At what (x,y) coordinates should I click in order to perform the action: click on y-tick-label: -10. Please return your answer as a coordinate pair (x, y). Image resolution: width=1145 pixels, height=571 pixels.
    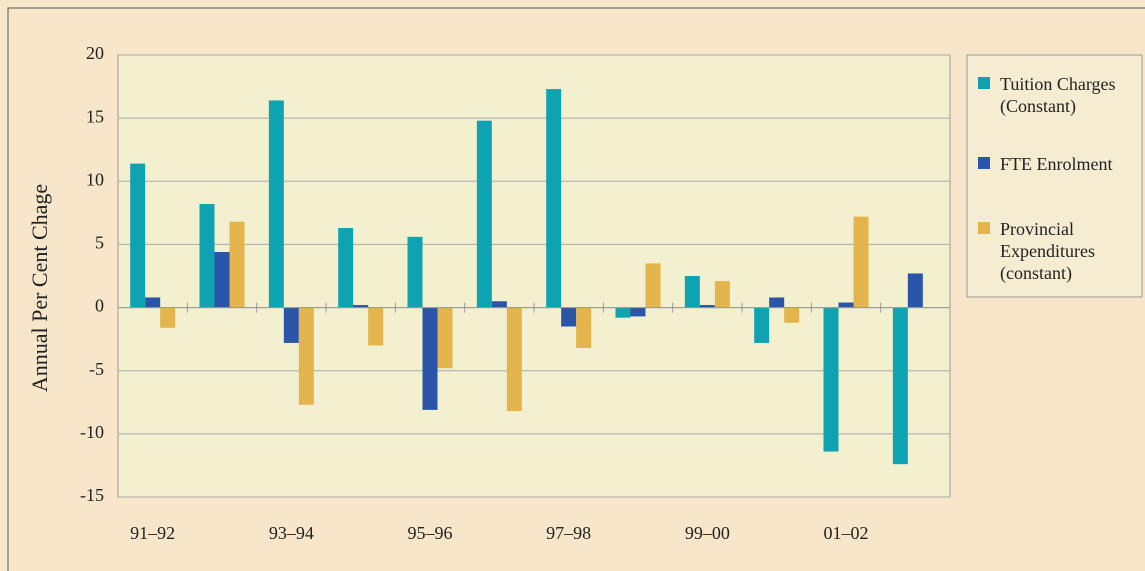
    Looking at the image, I should click on (92, 432).